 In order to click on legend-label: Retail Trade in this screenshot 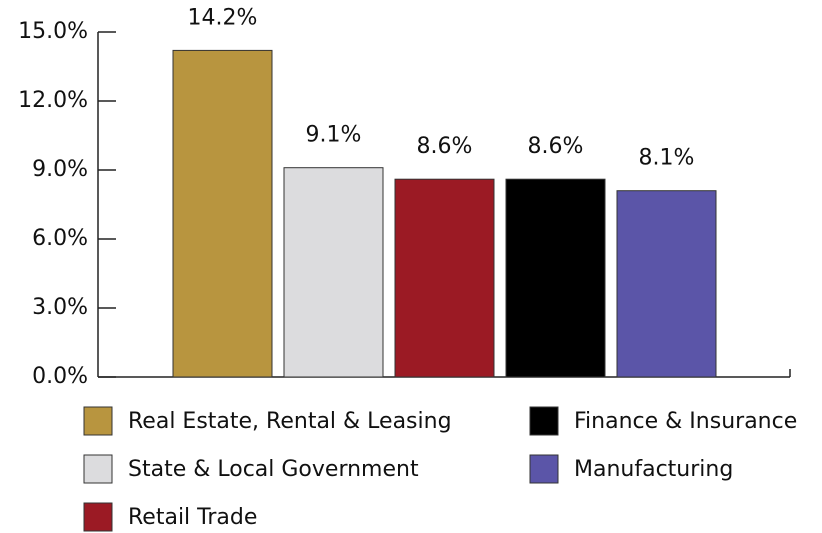, I will do `click(192, 517)`.